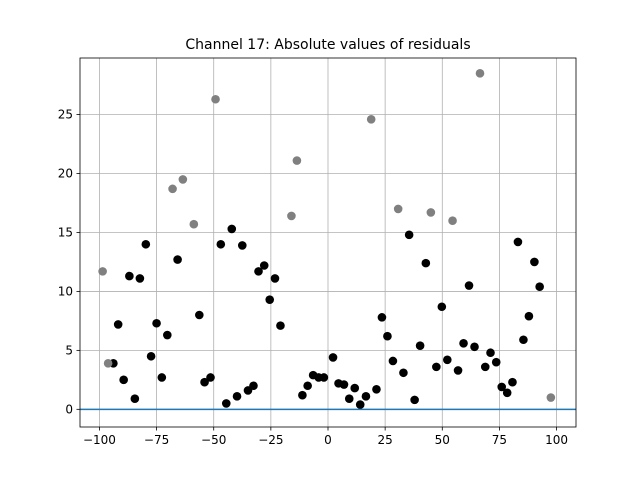 The width and height of the screenshot is (640, 480). I want to click on x-tick-label: −50, so click(213, 440).